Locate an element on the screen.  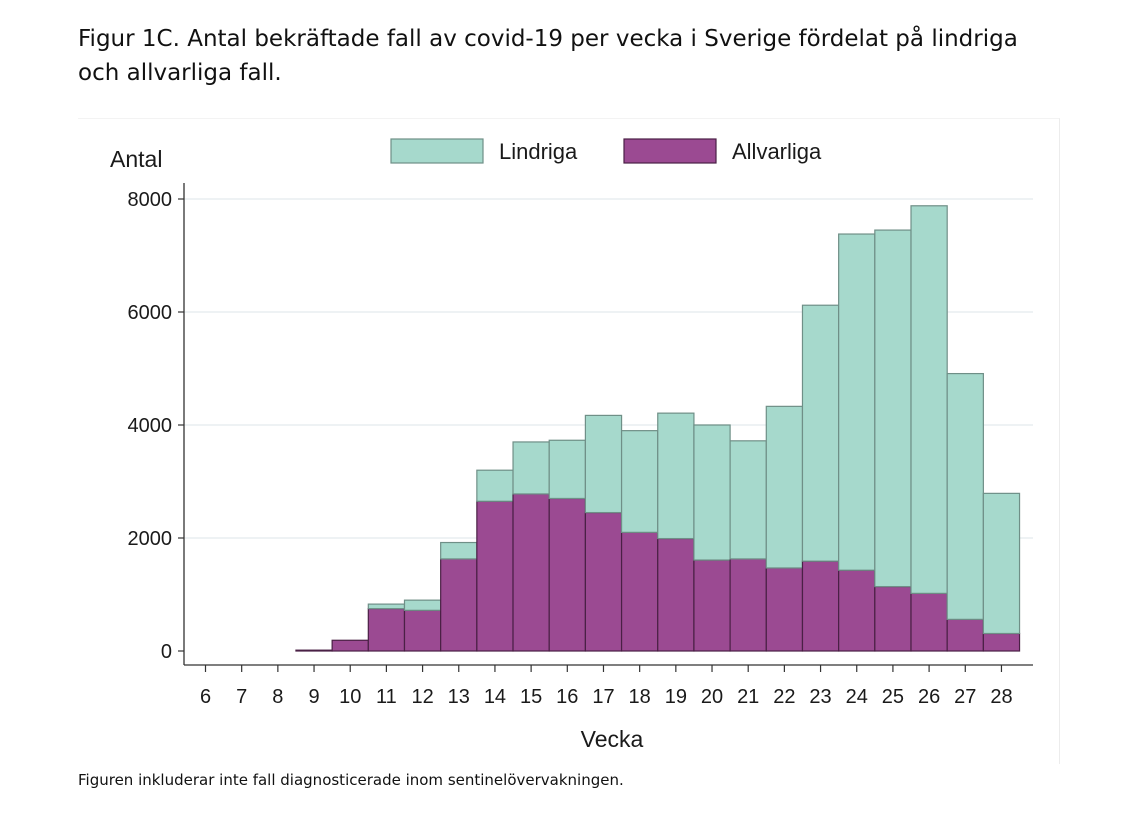
x-tick-label: 9 is located at coordinates (313, 697).